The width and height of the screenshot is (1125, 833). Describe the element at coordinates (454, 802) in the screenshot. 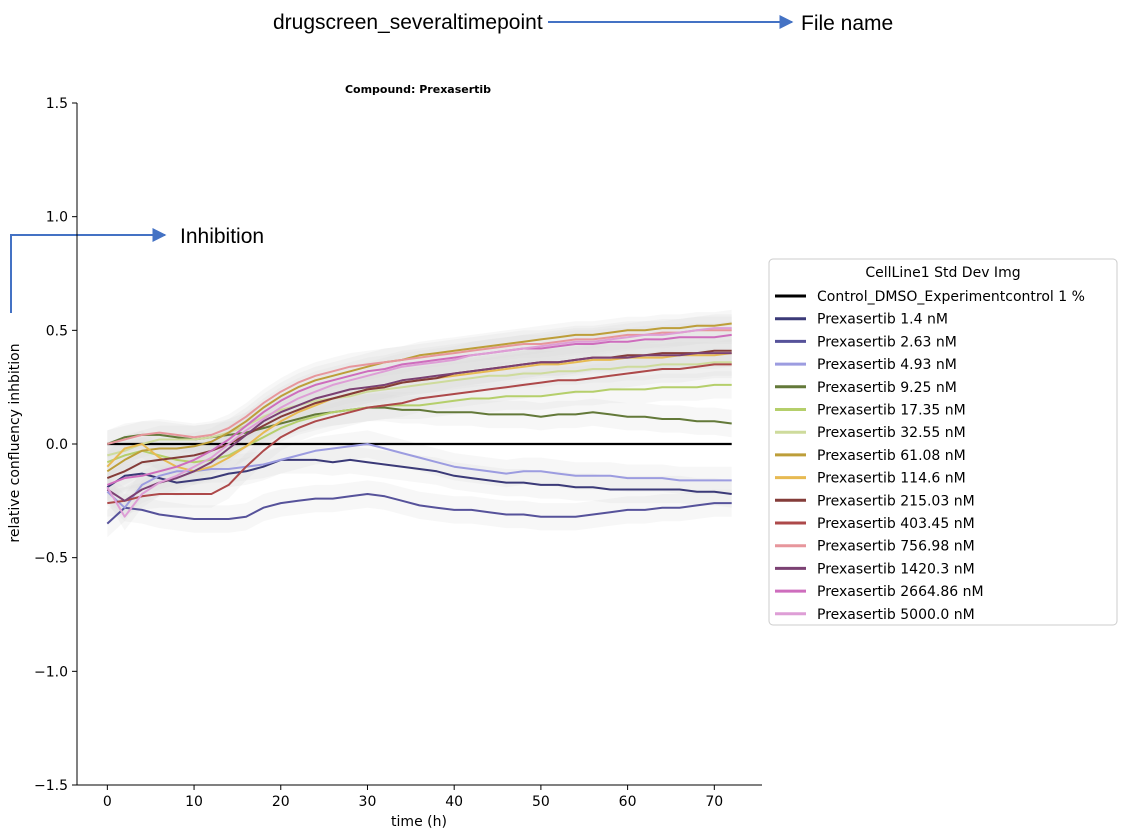

I see `x-tick-label: 40` at that location.